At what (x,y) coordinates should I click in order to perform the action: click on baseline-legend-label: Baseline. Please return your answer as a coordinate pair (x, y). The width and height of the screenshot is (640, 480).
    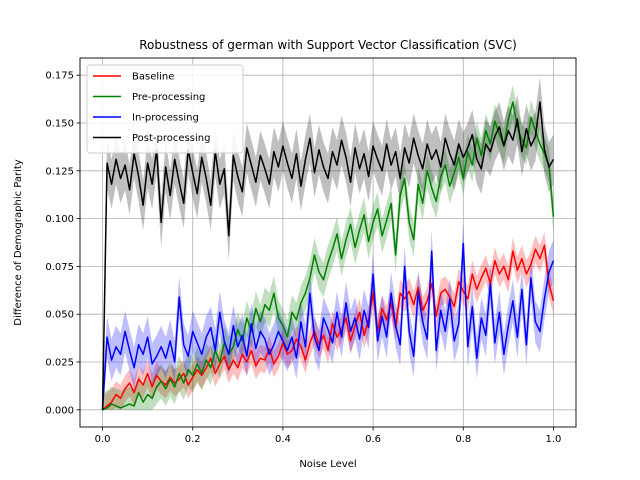
    Looking at the image, I should click on (153, 77).